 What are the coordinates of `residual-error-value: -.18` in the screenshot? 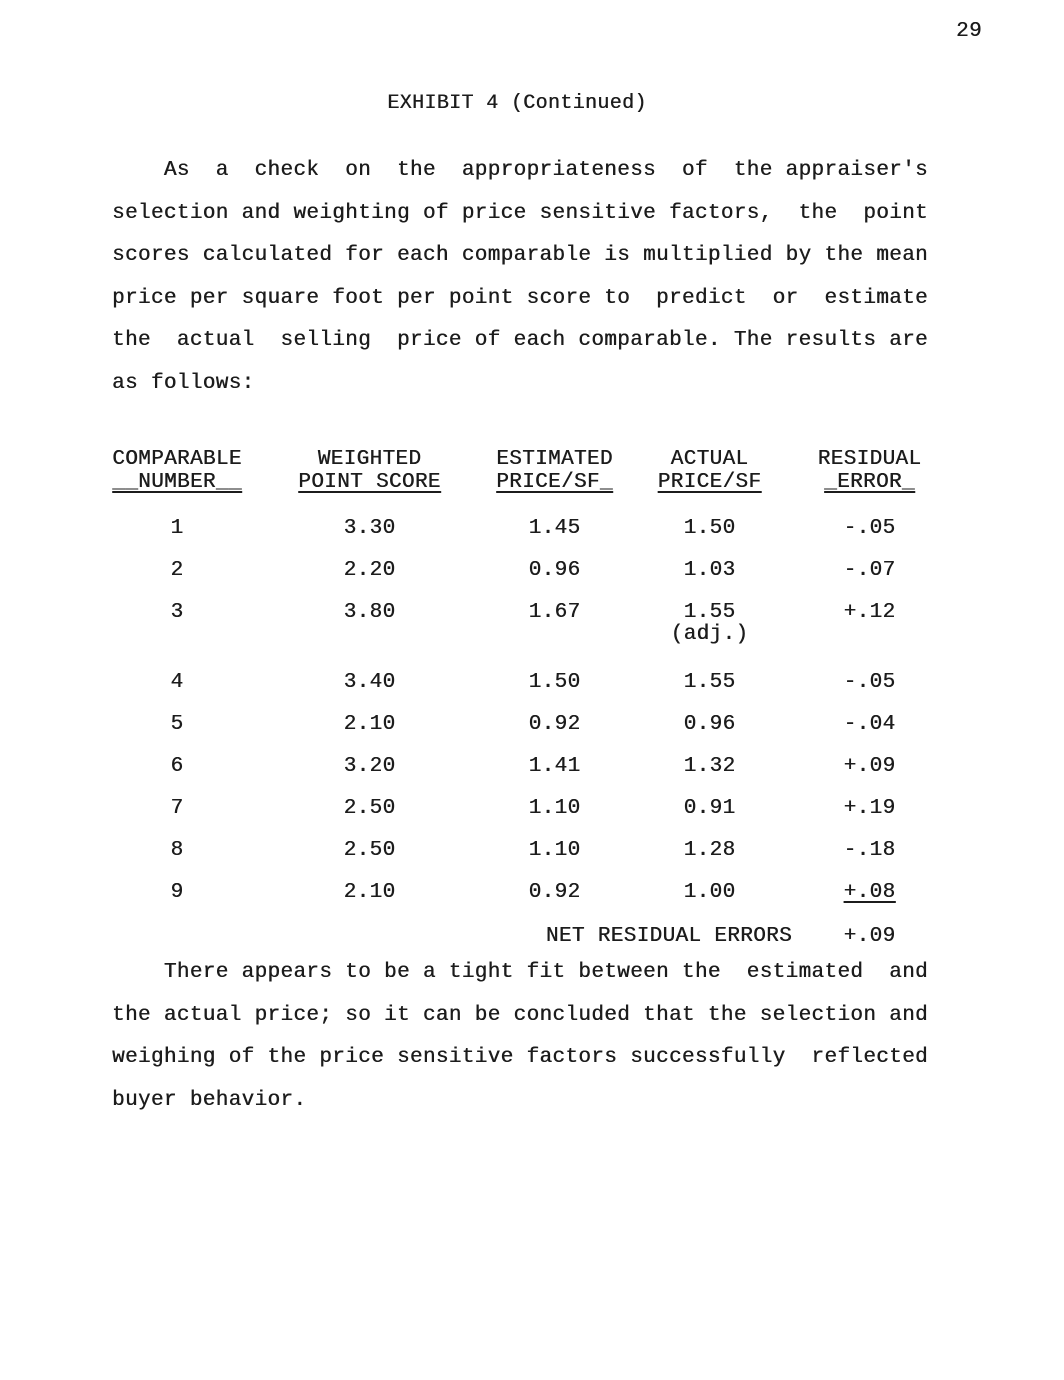 It's located at (869, 850).